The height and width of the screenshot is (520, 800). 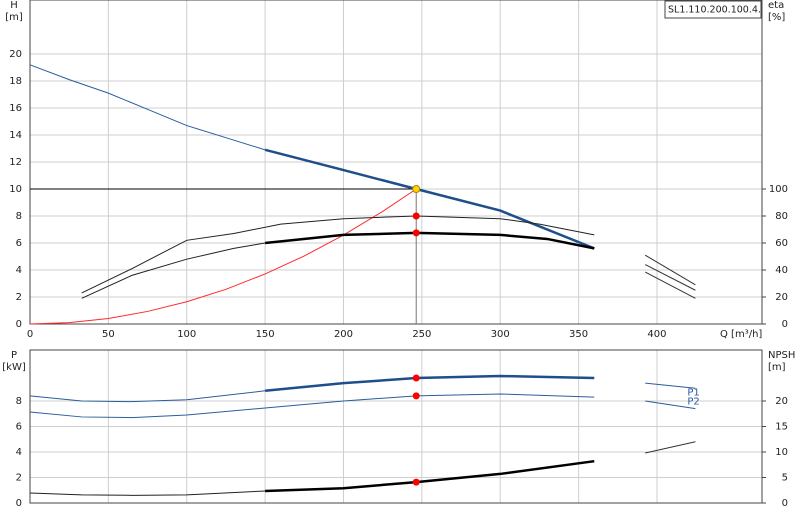 I want to click on x-tick-label: 250, so click(x=421, y=334).